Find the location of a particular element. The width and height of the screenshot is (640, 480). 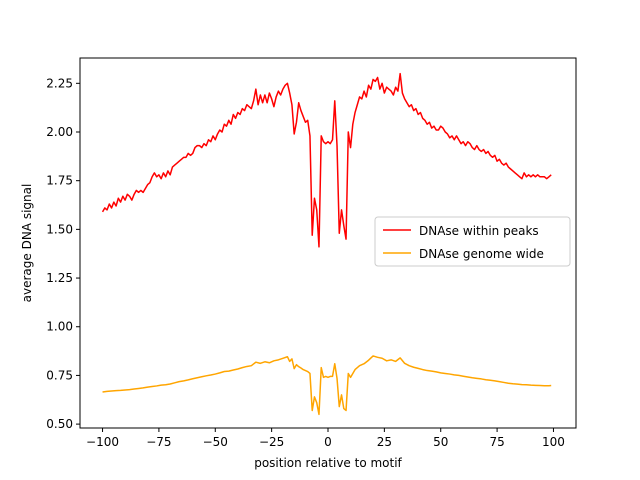

x-tick-label: 100 is located at coordinates (553, 442).